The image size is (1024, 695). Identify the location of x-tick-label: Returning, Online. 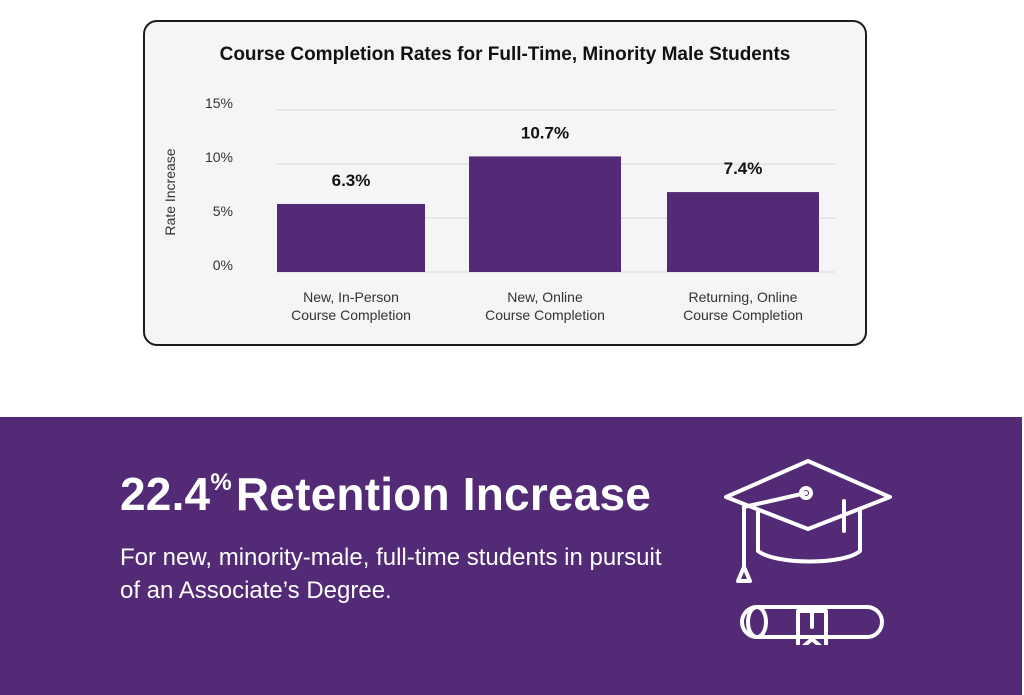
(743, 297).